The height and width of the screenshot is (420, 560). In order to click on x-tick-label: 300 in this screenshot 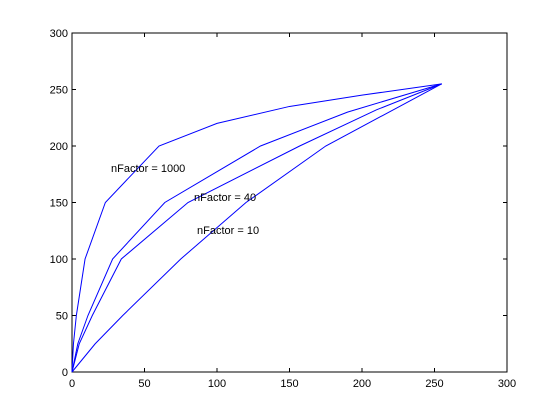, I will do `click(507, 384)`.